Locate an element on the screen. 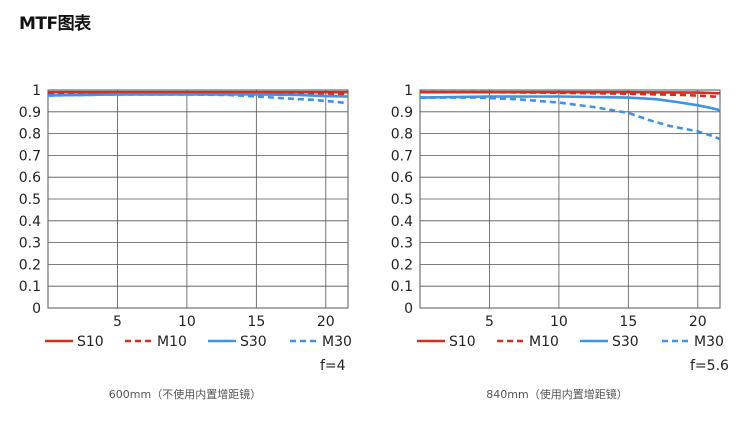  aperture-label: f=4 is located at coordinates (333, 366).